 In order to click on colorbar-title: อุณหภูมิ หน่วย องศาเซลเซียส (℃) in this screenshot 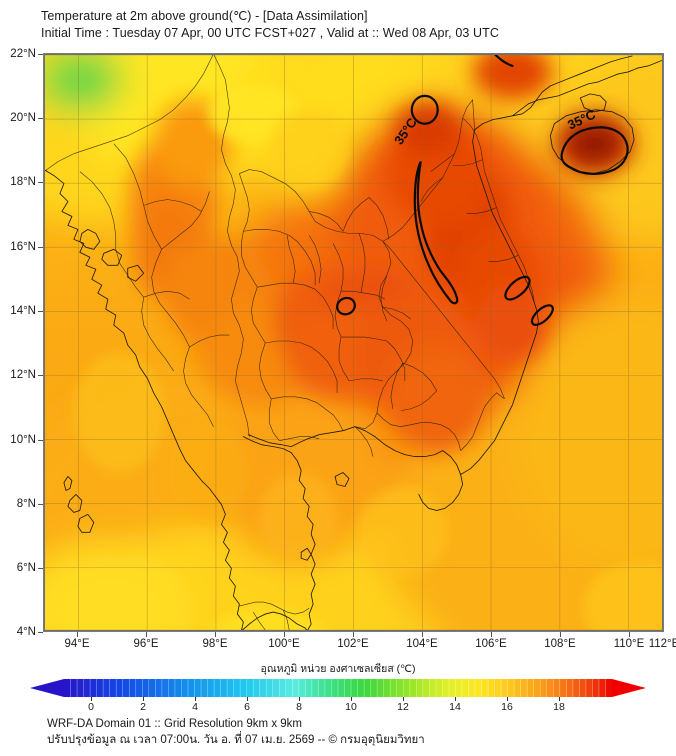, I will do `click(338, 669)`.